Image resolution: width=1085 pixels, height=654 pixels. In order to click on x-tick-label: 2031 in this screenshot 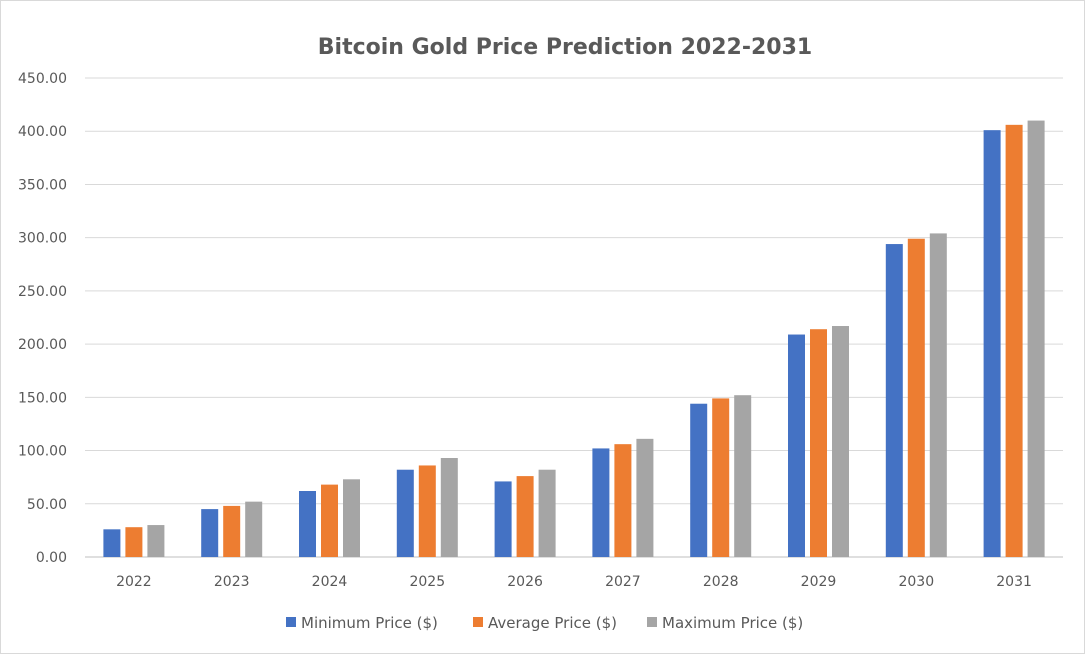, I will do `click(1014, 582)`.